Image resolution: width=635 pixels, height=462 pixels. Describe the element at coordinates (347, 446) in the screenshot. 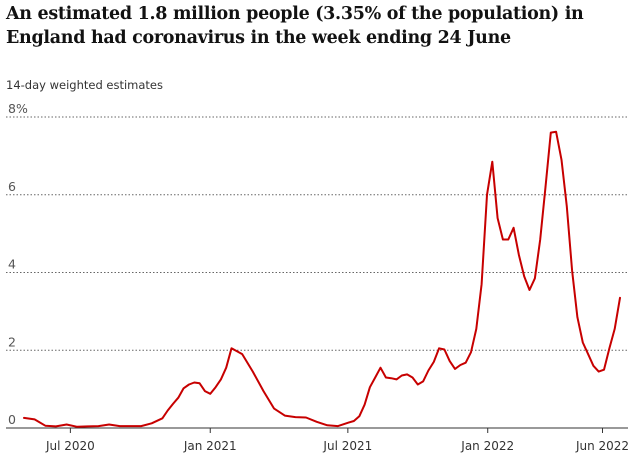

I see `x-tick-label: Jul 2021` at that location.